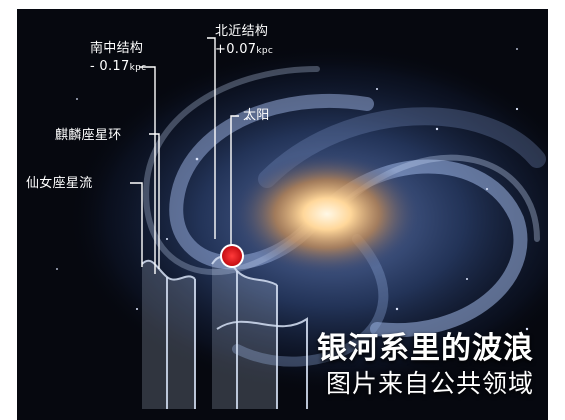  I want to click on north-offset-unit: kpc, so click(265, 51).